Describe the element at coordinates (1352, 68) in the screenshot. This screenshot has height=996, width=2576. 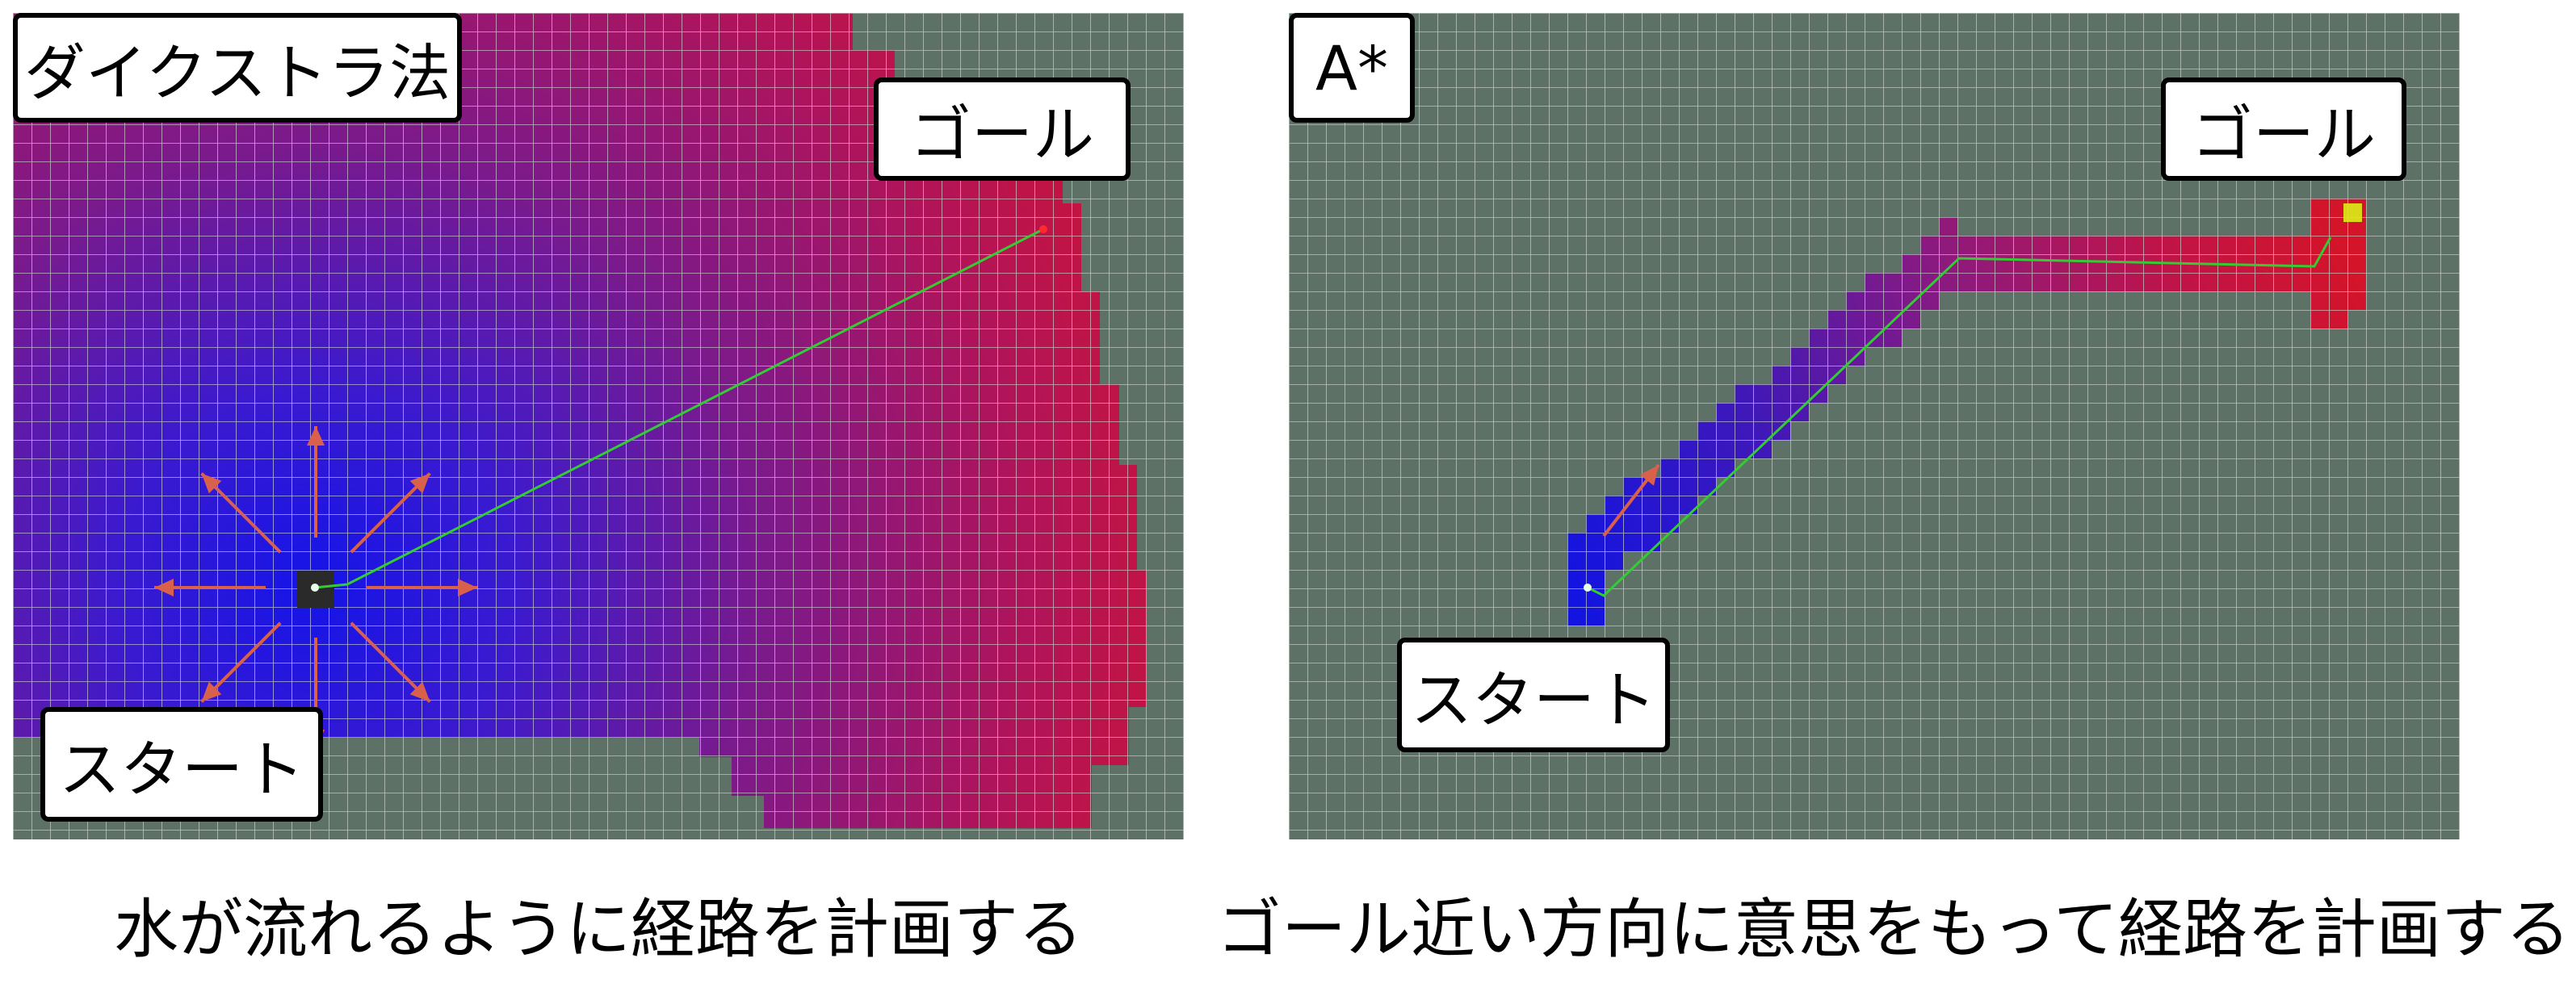
I see `algorithm-title: A*` at that location.